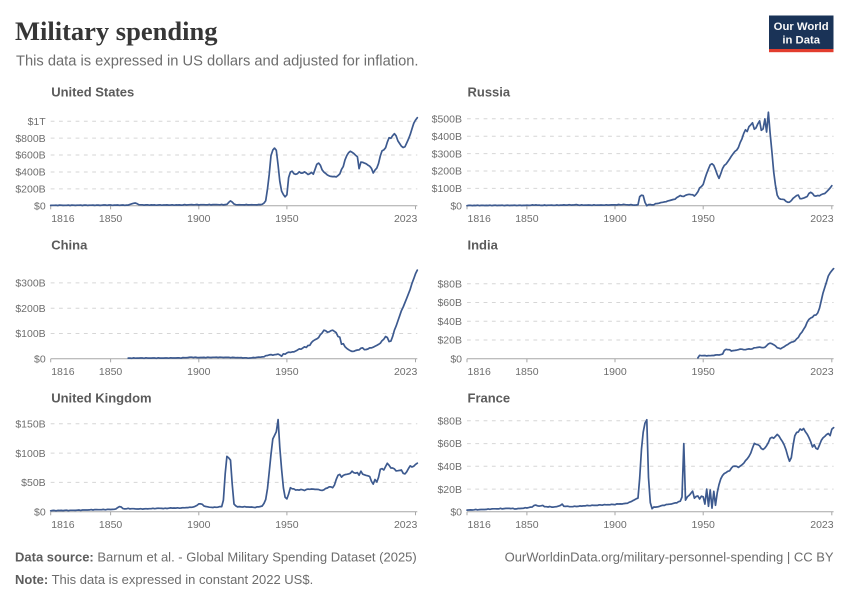 This screenshot has height=600, width=850. What do you see at coordinates (447, 120) in the screenshot?
I see `svg-text: $500B` at bounding box center [447, 120].